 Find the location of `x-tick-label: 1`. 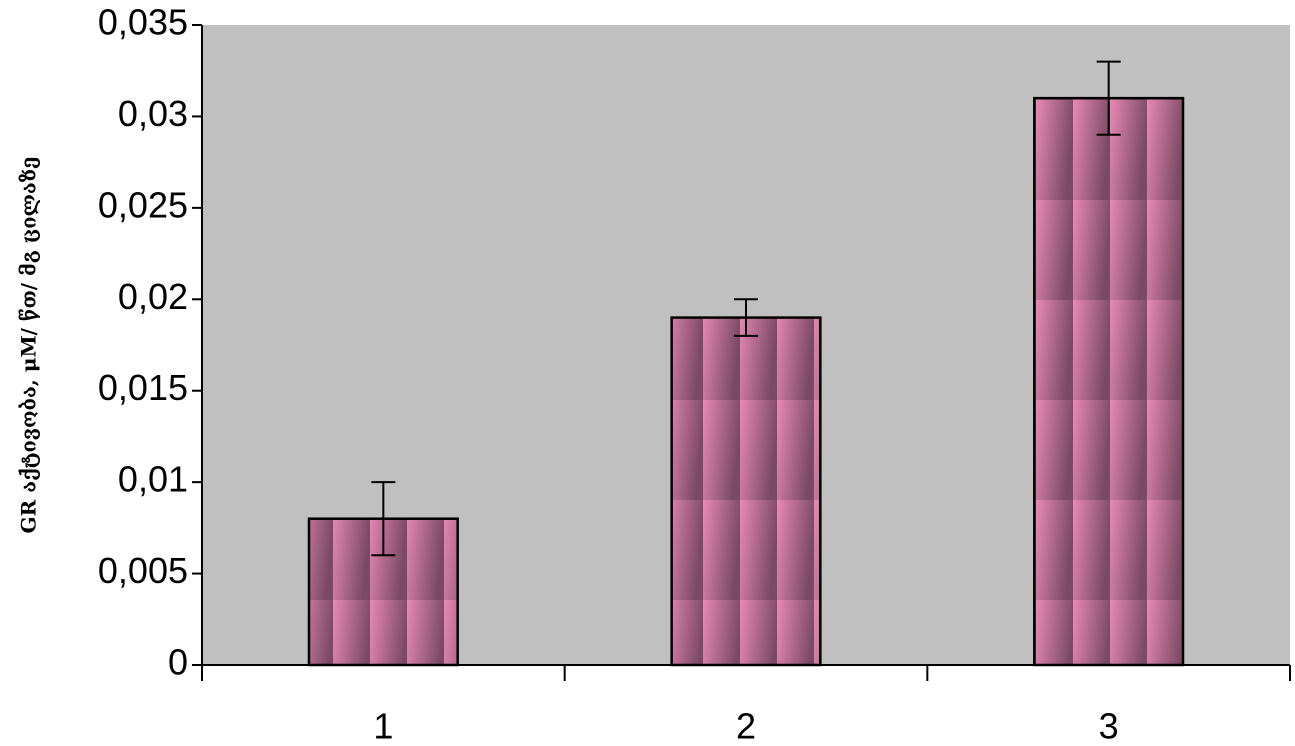

x-tick-label: 1 is located at coordinates (383, 726).